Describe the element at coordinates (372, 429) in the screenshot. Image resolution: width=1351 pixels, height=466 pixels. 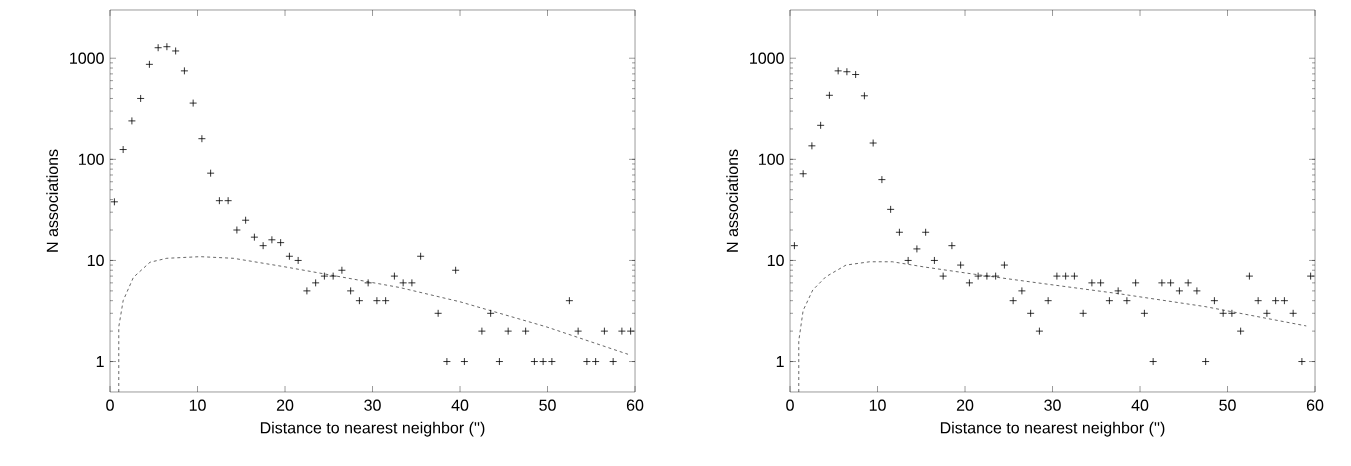
I see `x-axis-title: Distance to nearest neighbor ('')` at that location.